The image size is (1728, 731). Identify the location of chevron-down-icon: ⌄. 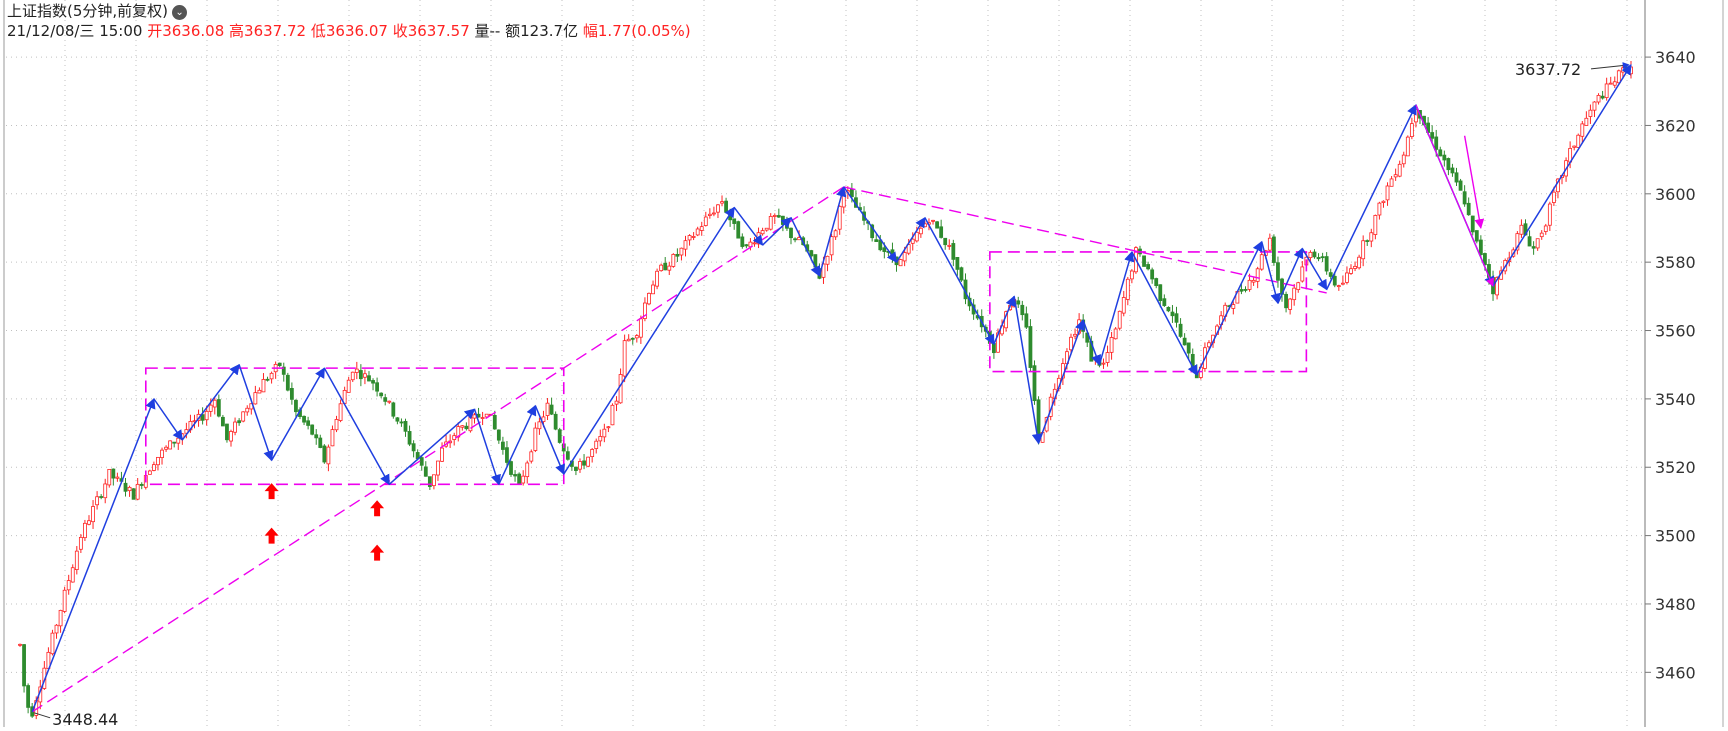
(180, 12).